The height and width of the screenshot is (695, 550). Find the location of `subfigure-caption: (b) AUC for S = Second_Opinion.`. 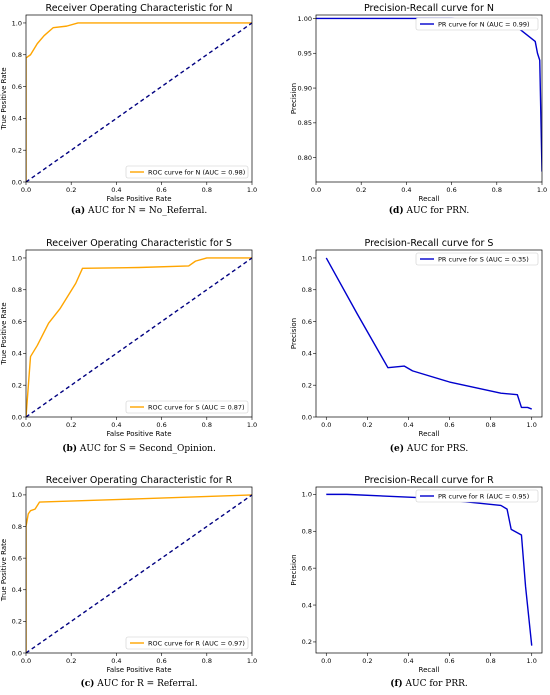

subfigure-caption: (b) AUC for S = Second_Opinion. is located at coordinates (139, 448).